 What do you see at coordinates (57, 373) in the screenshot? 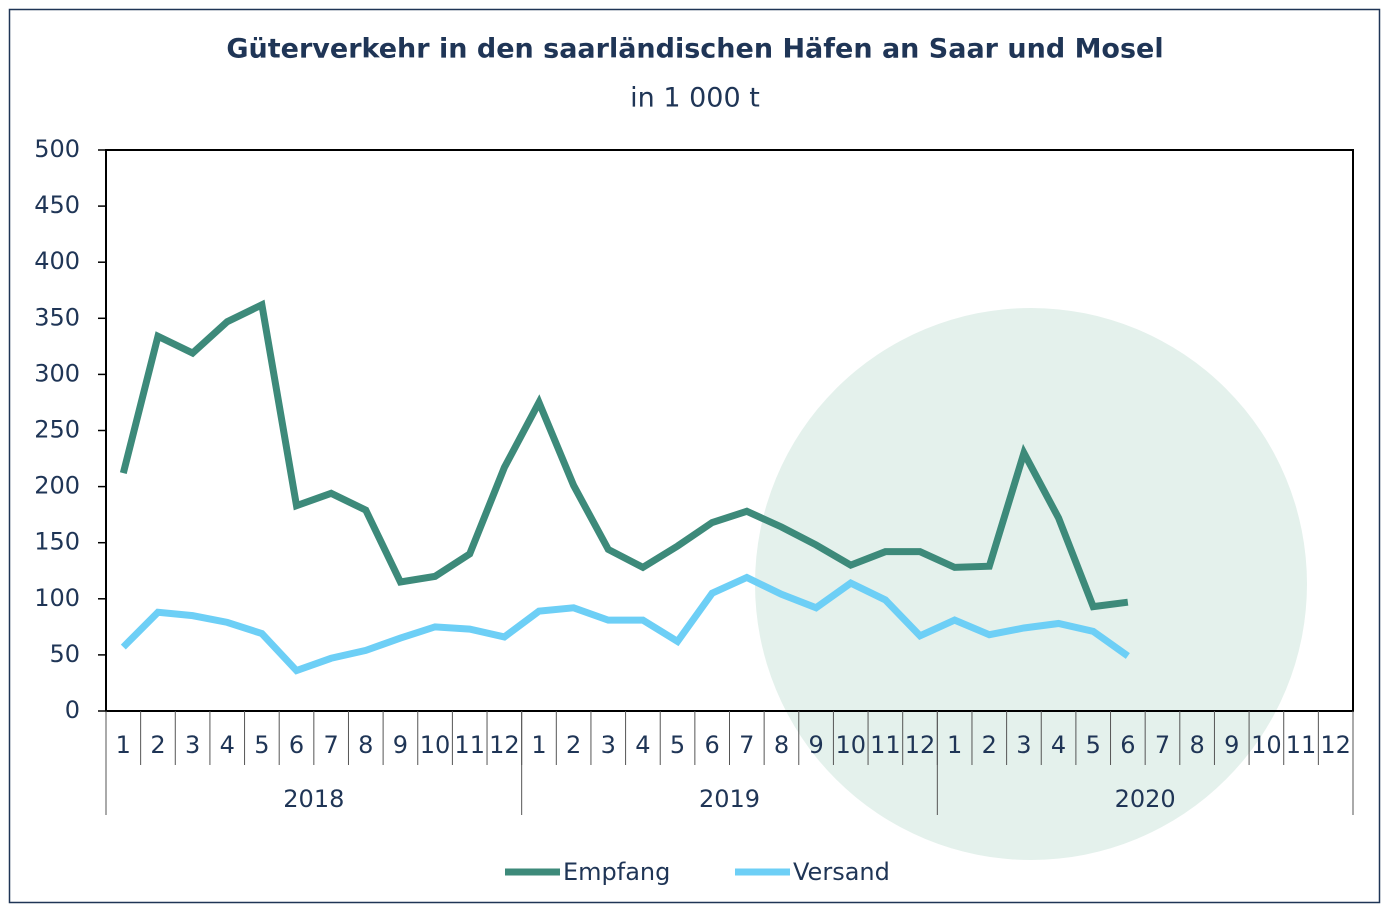
I see `y-tick-label: 300` at bounding box center [57, 373].